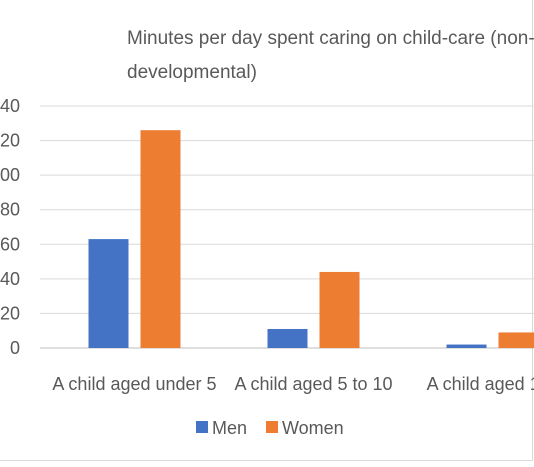 Image resolution: width=534 pixels, height=467 pixels. I want to click on y-tick-label: 100, so click(10, 175).